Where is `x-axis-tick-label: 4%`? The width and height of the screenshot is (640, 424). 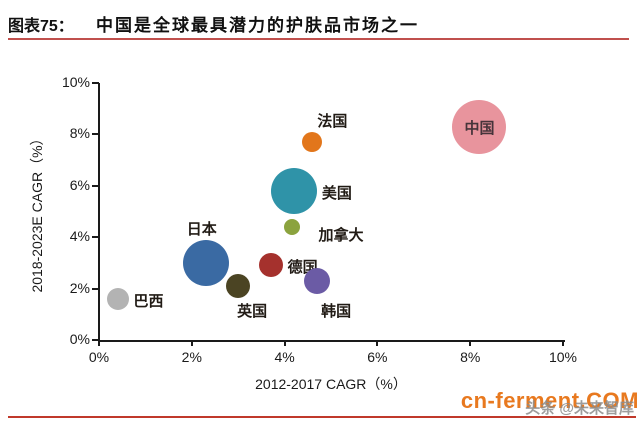
x-axis-tick-label: 4% is located at coordinates (284, 357).